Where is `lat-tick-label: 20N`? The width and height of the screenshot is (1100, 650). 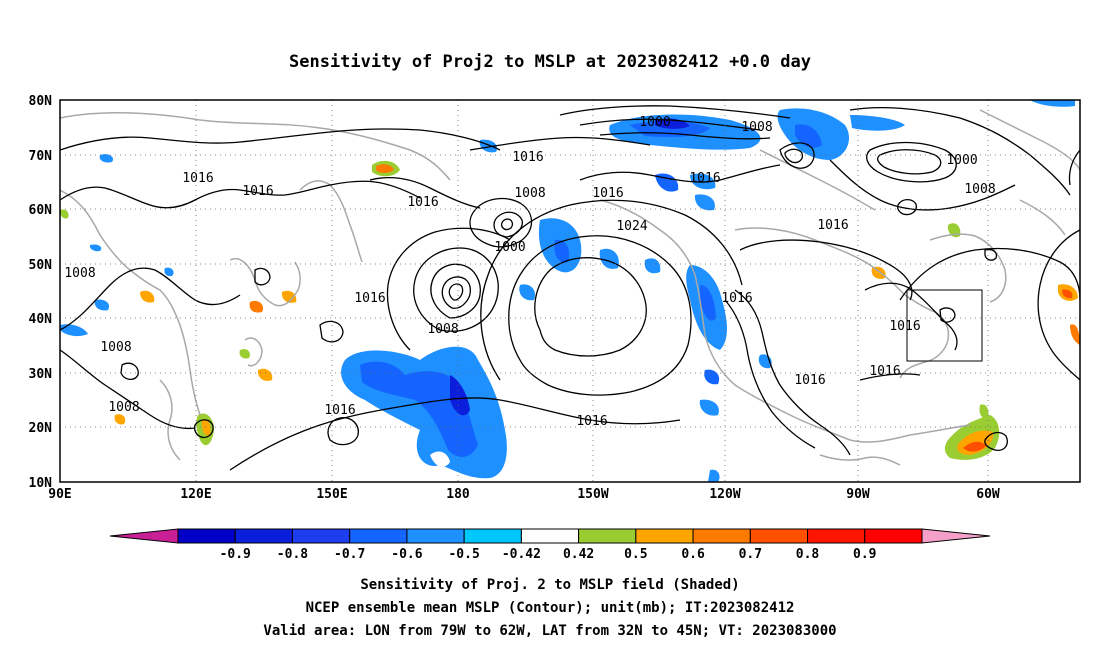 lat-tick-label: 20N is located at coordinates (41, 428).